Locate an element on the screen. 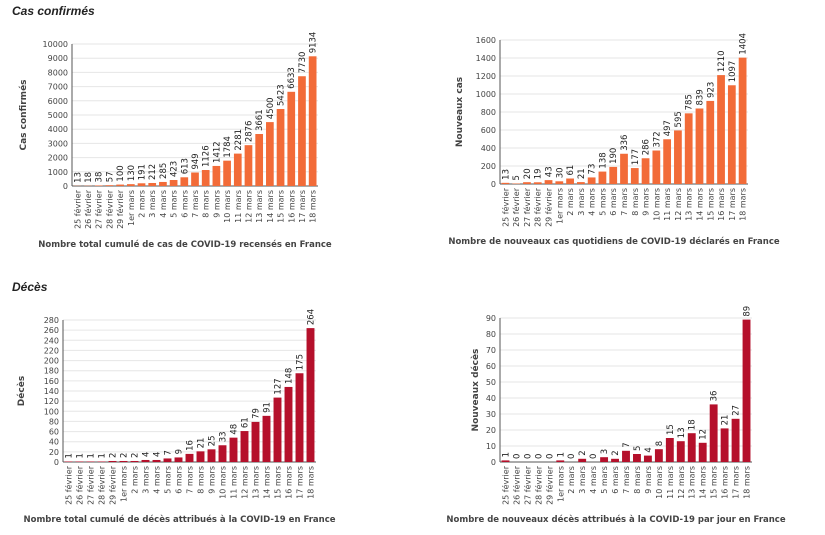 This screenshot has width=825, height=535. value-label: 949 is located at coordinates (196, 161).